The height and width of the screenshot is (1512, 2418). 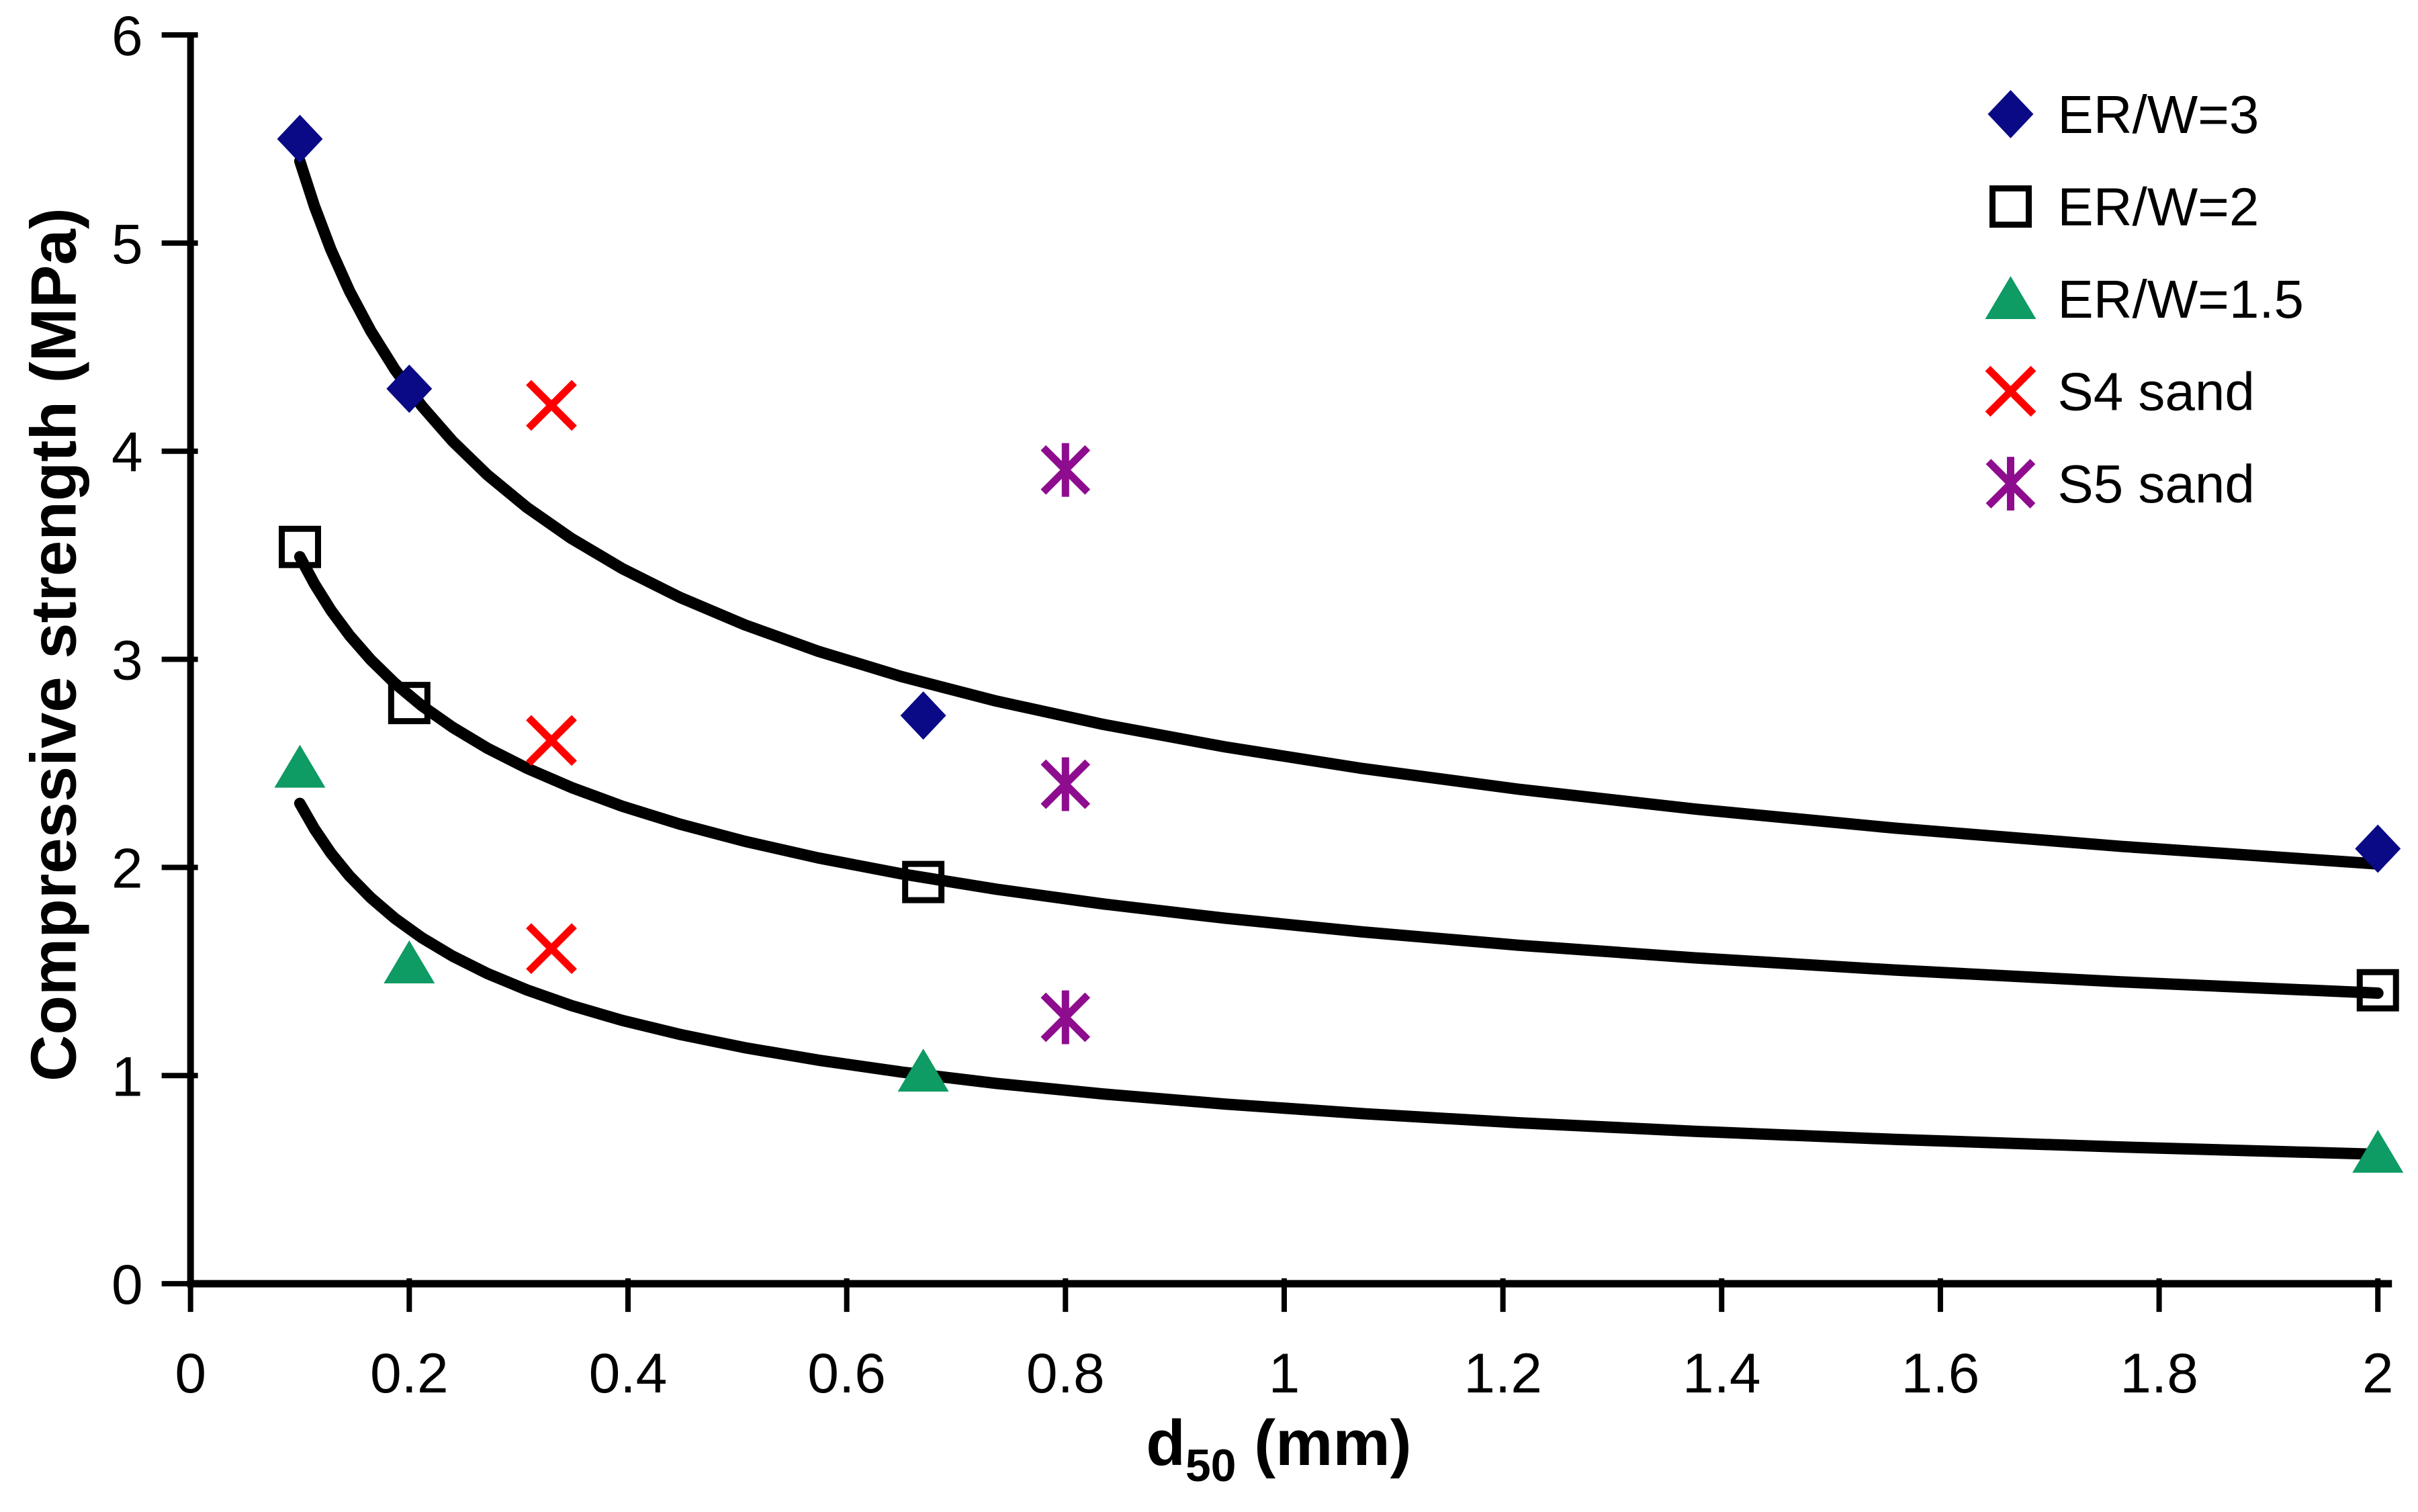 What do you see at coordinates (409, 1373) in the screenshot?
I see `x-axis-tick-label: 0.2` at bounding box center [409, 1373].